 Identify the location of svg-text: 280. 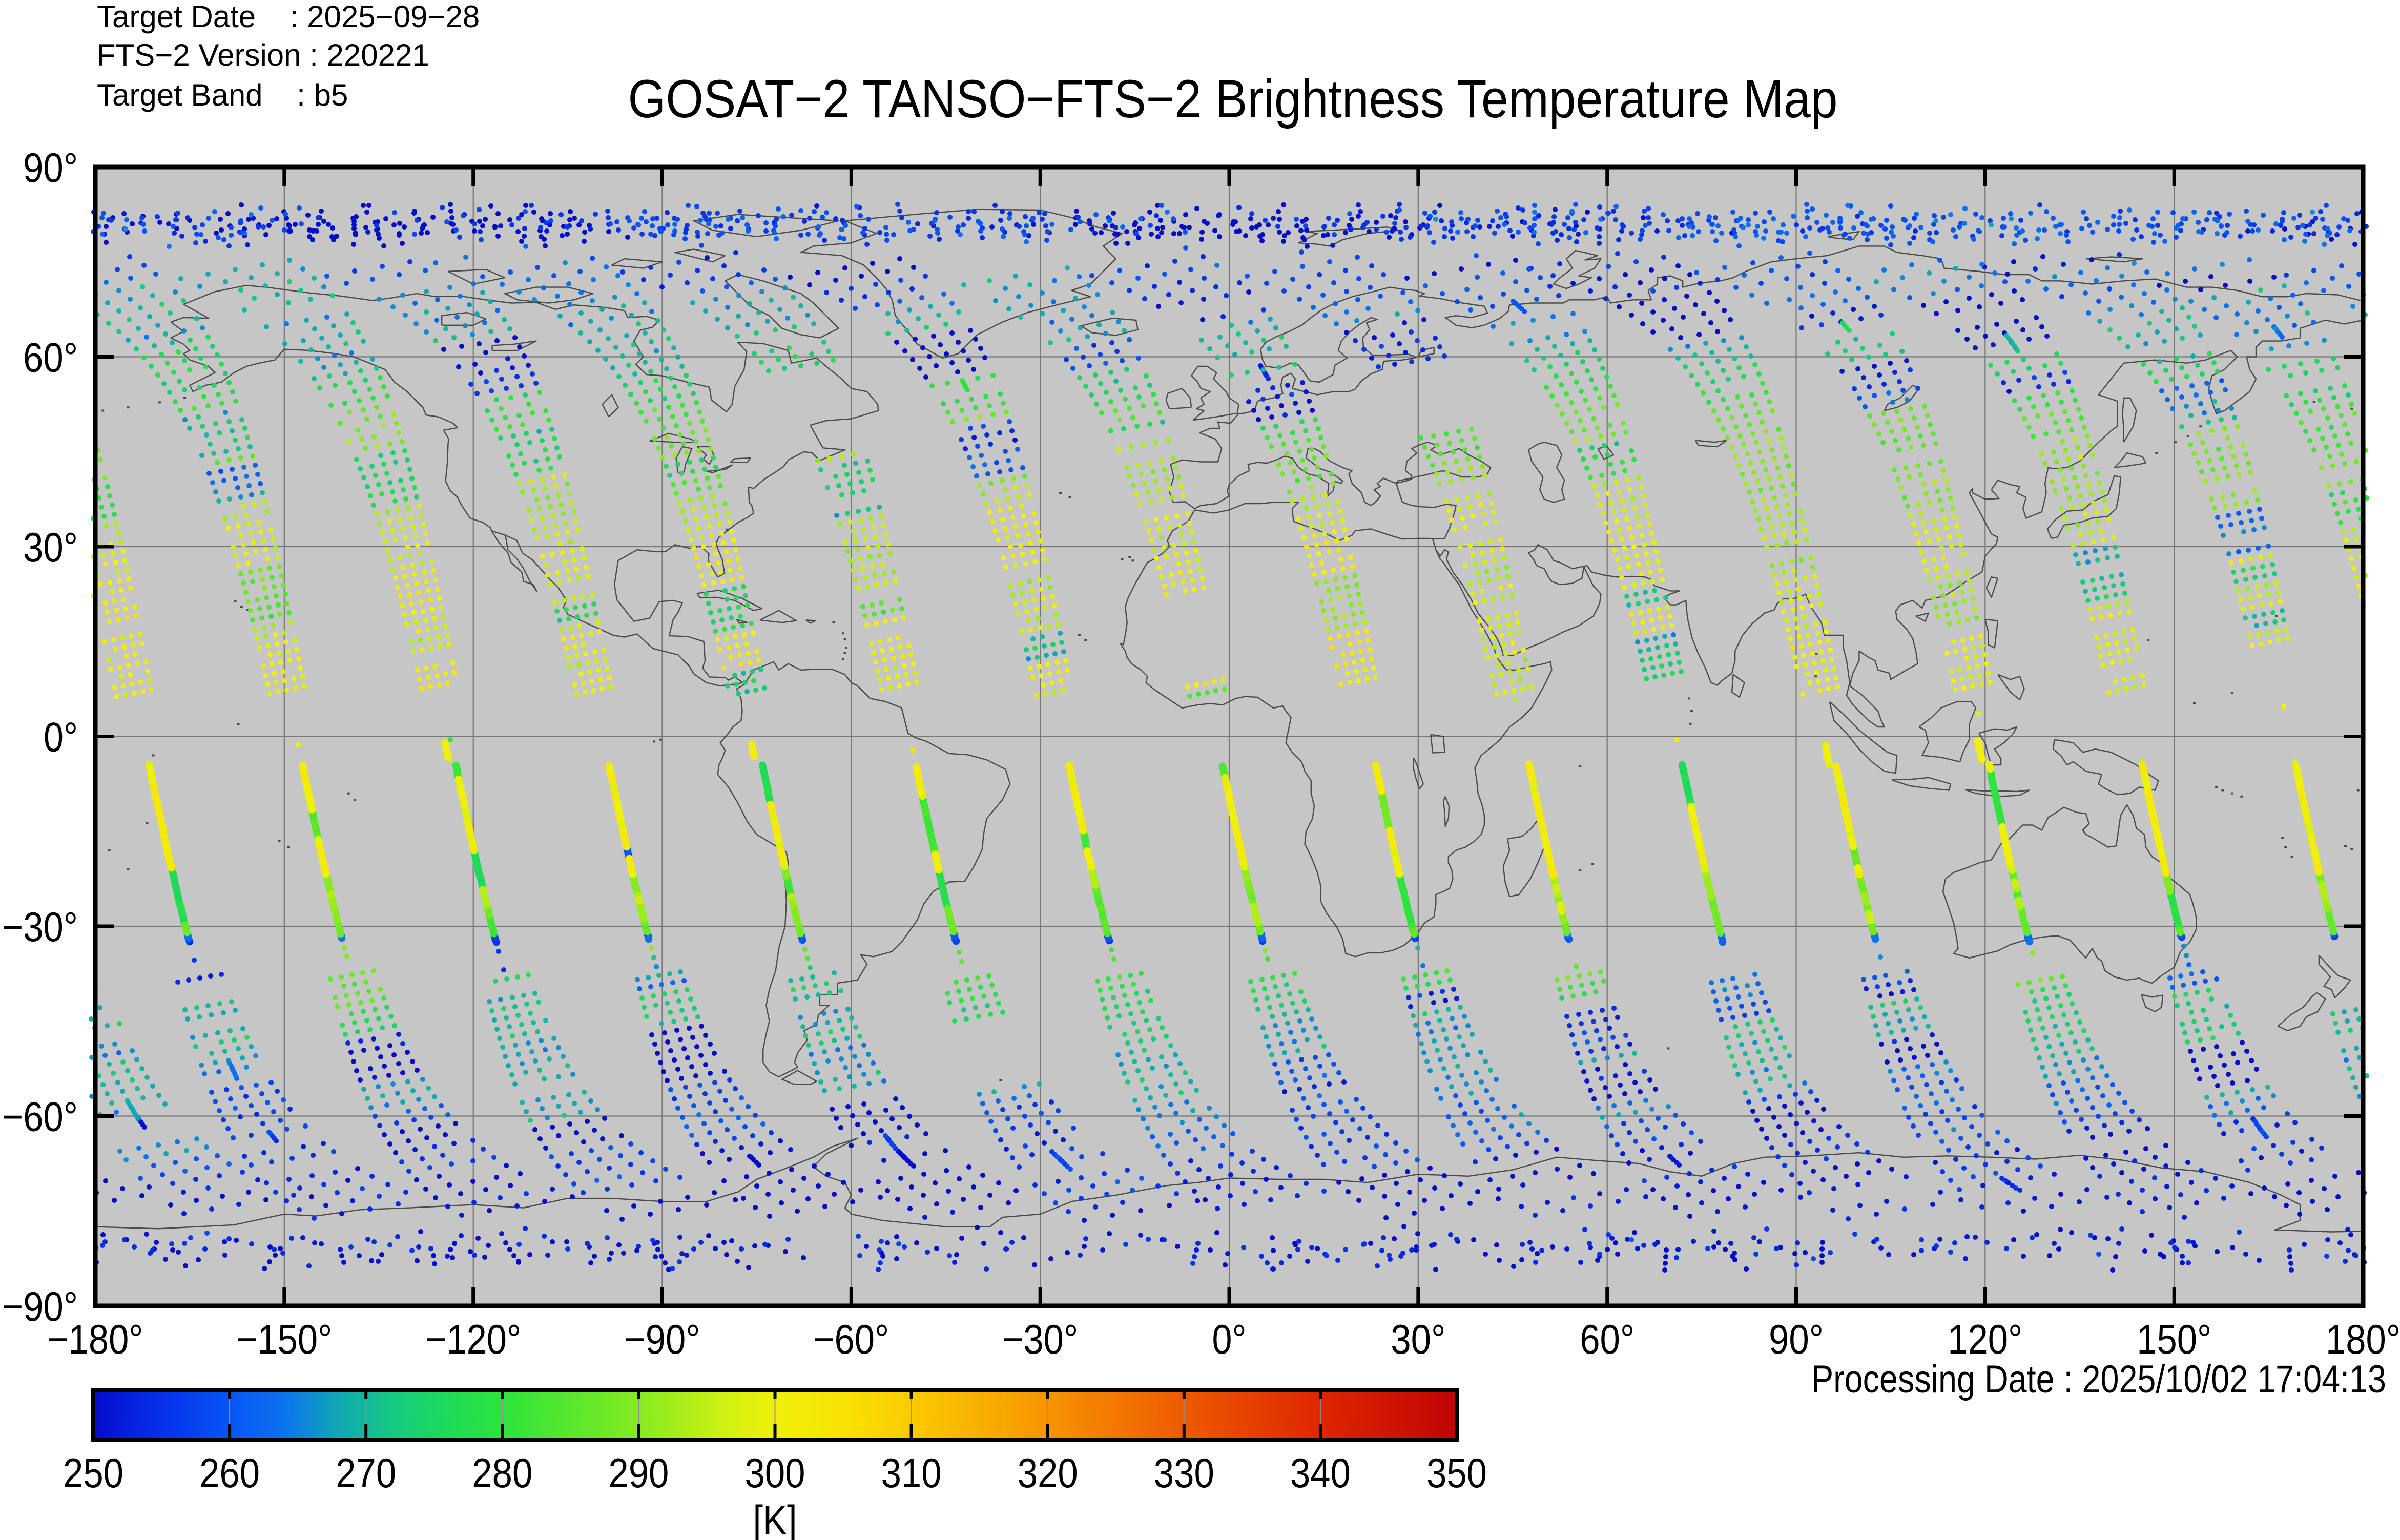
(502, 1473).